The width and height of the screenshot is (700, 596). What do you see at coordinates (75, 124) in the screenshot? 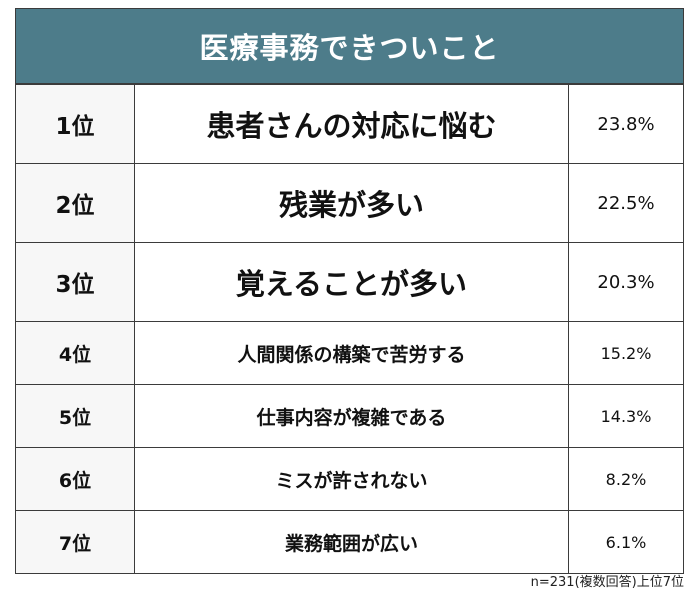
I see `rank-label: 1位` at bounding box center [75, 124].